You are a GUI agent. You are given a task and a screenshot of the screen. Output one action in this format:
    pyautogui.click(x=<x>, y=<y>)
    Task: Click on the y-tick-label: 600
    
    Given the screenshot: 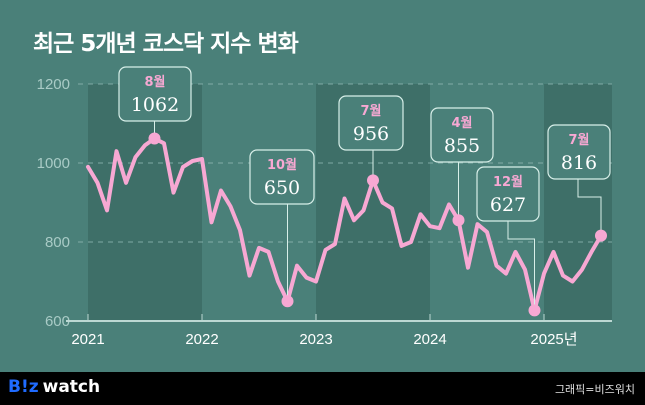 What is the action you would take?
    pyautogui.click(x=57, y=321)
    